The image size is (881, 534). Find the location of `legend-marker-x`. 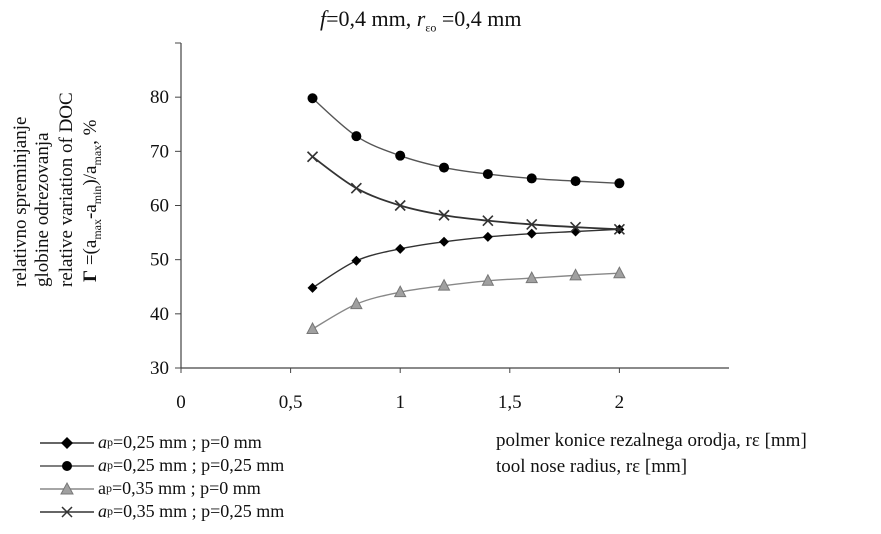

legend-marker-x is located at coordinates (67, 511).